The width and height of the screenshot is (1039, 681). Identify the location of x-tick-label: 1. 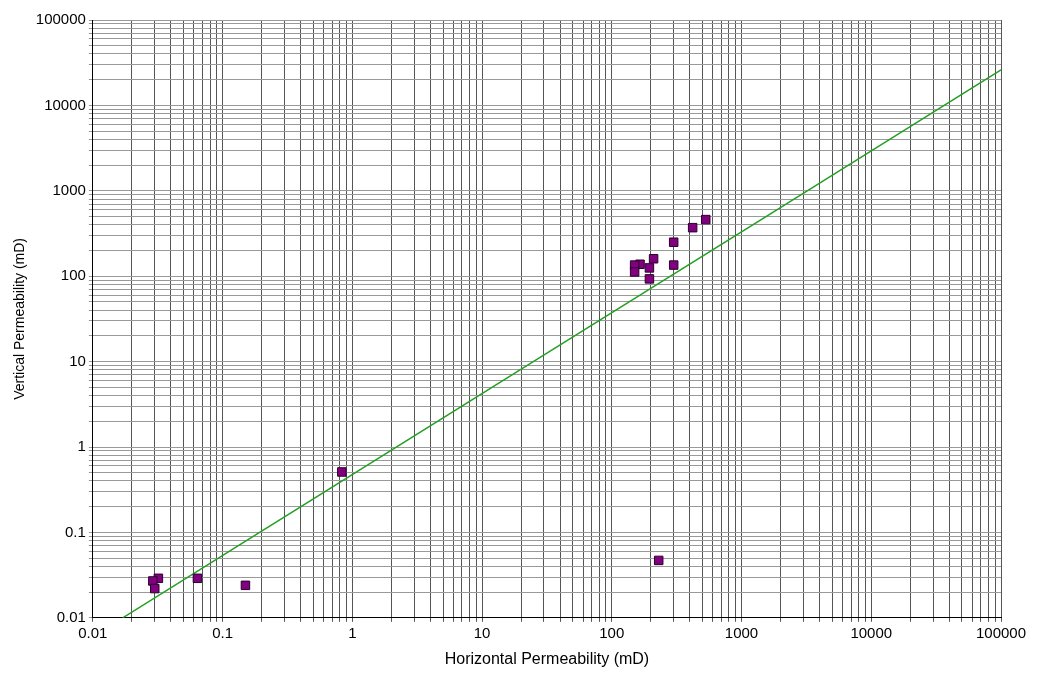
(352, 632).